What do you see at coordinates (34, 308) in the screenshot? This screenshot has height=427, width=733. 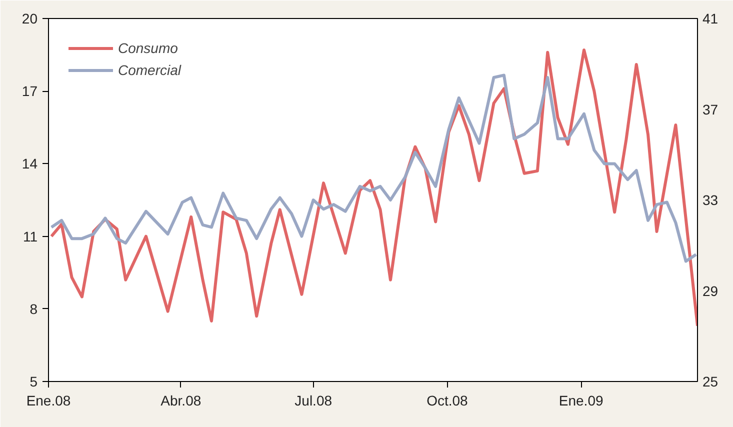 I see `y-tick-label: 8` at bounding box center [34, 308].